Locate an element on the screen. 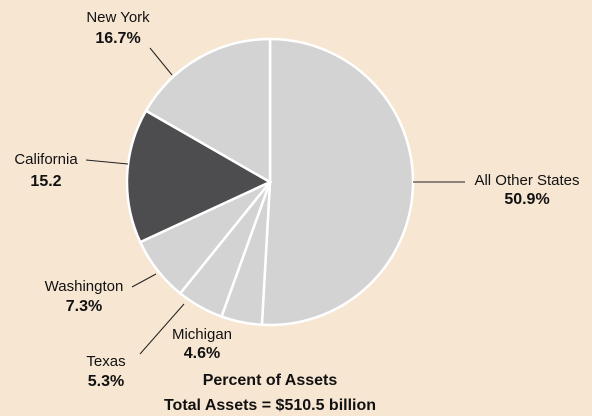  slice-label: Washington is located at coordinates (84, 286).